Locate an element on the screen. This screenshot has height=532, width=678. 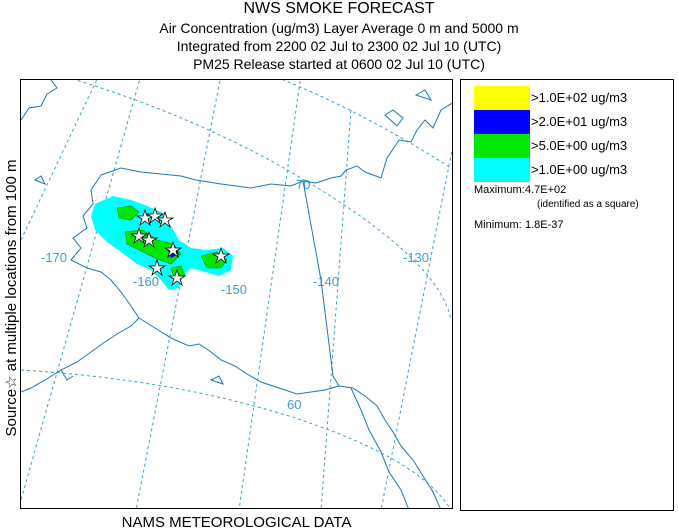
lon-130-line is located at coordinates (336, 308).